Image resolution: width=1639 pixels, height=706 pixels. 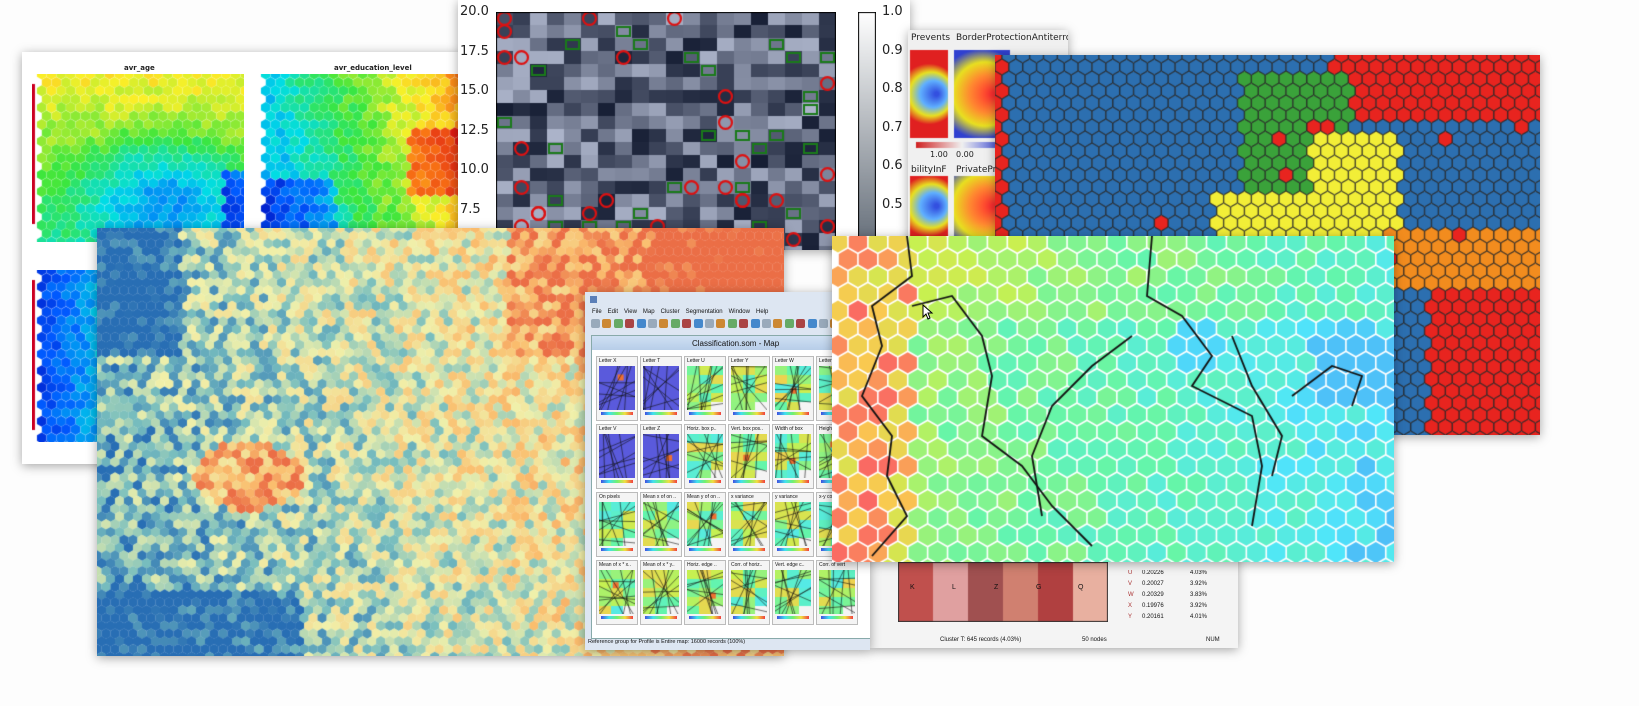 I want to click on status-cluster: Cluster T: 645 records (4.03%), so click(x=981, y=640).